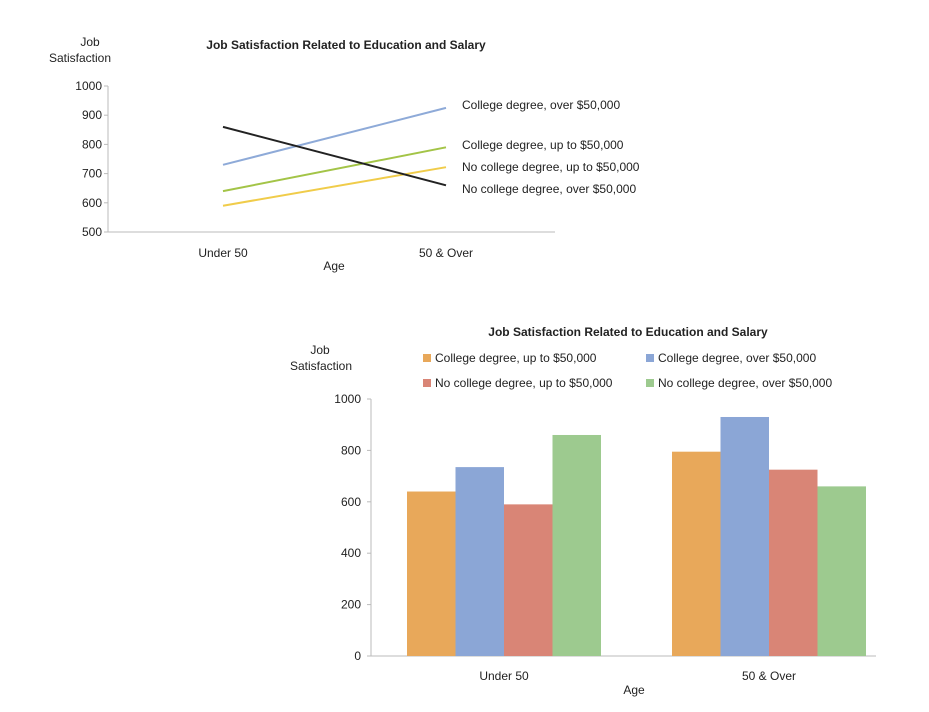  What do you see at coordinates (524, 383) in the screenshot?
I see `legend-label: No college degree, up to $50,000` at bounding box center [524, 383].